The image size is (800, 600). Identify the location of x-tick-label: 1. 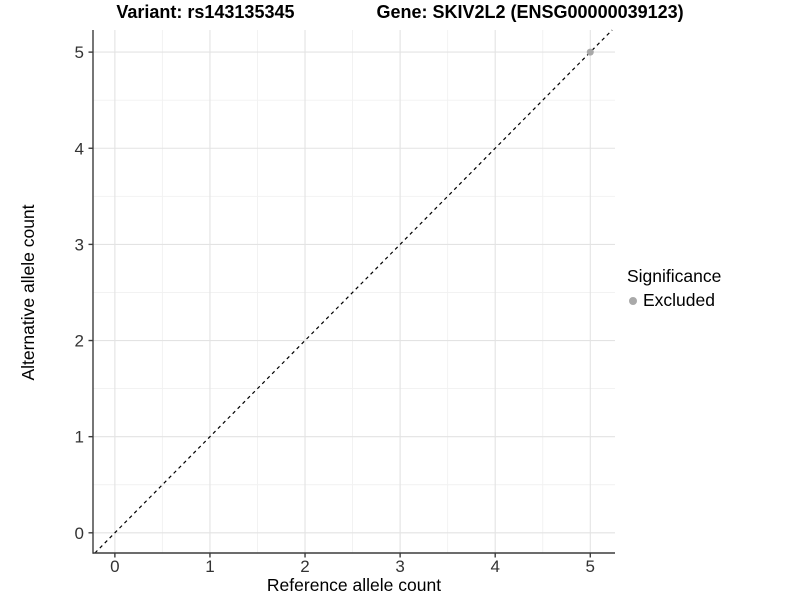
(209, 566).